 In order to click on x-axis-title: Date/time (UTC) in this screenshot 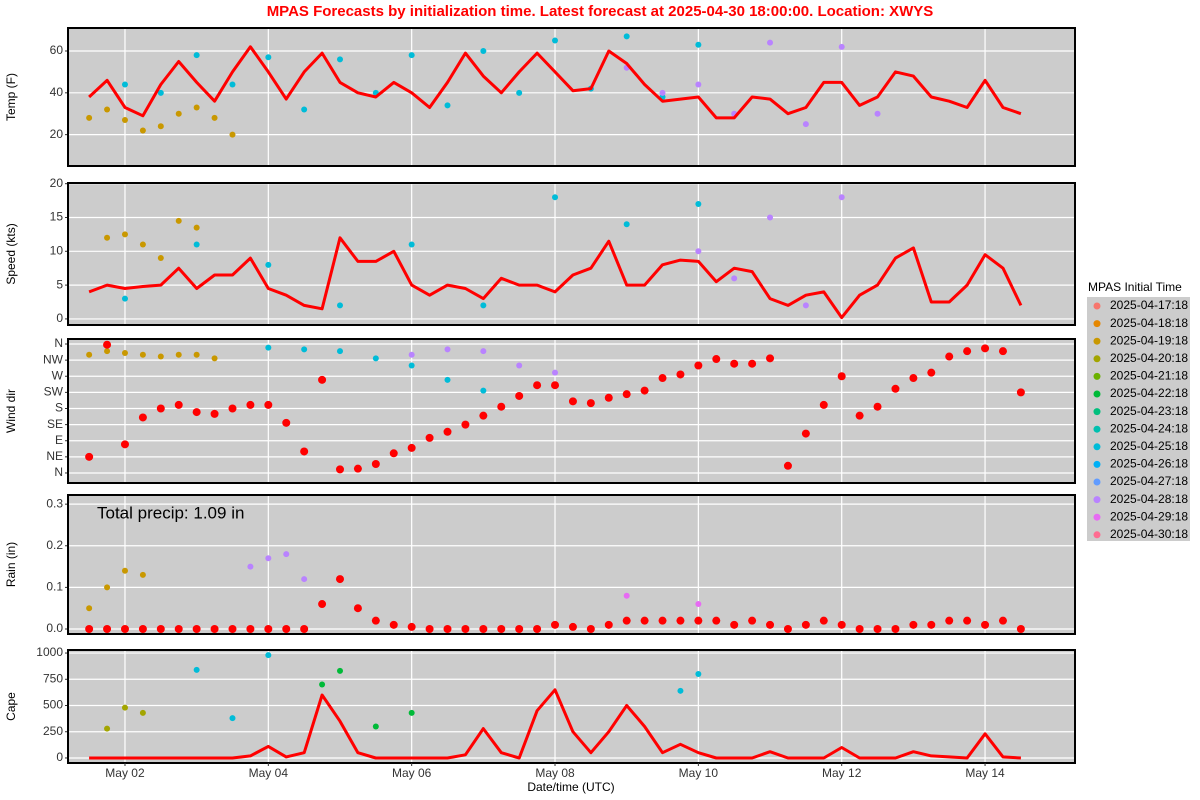, I will do `click(570, 787)`.